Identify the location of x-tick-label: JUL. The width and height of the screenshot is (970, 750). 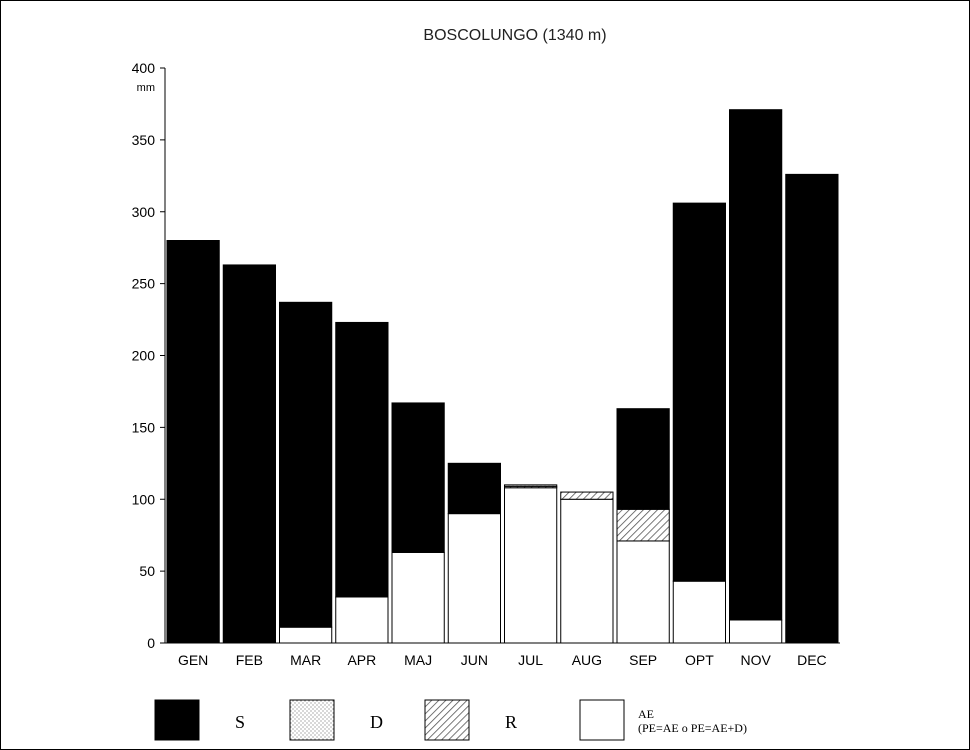
(530, 660).